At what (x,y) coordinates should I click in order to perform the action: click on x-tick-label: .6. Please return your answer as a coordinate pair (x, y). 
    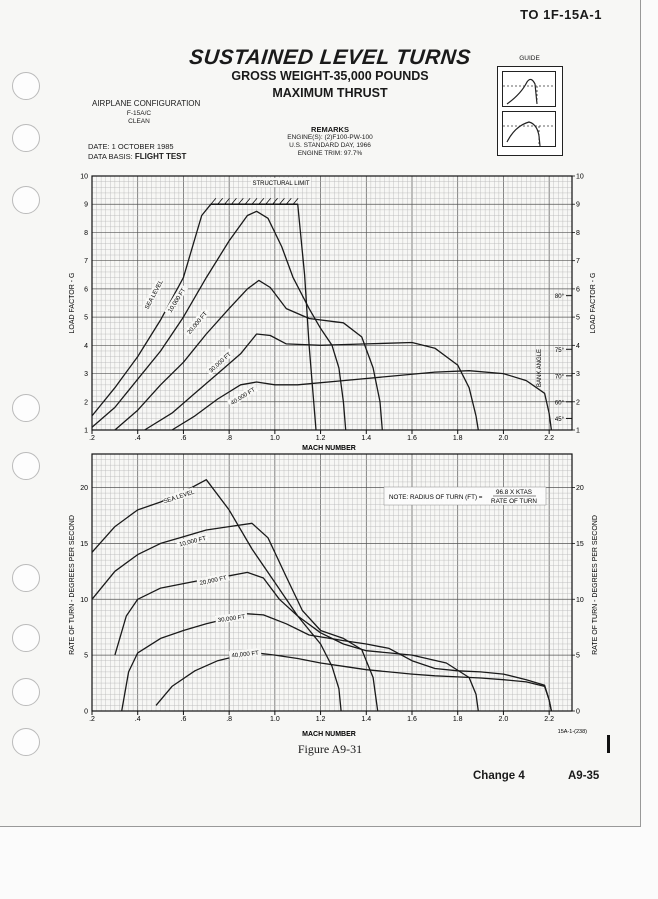
    Looking at the image, I should click on (184, 719).